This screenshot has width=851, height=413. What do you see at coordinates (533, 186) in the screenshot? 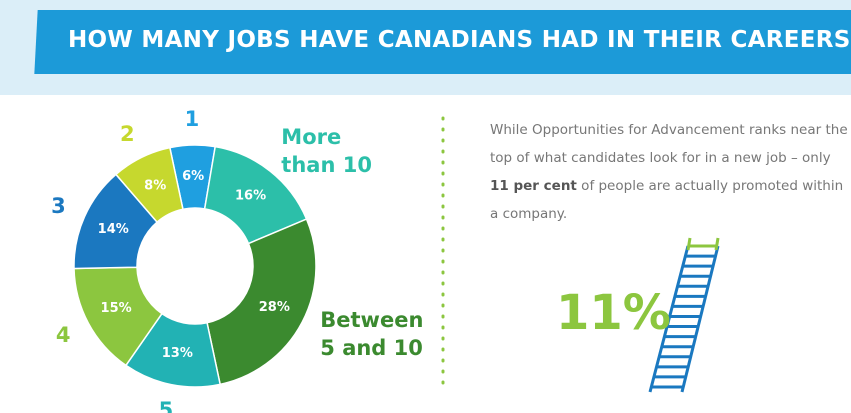
I see `note-bold: 11 per cent` at bounding box center [533, 186].